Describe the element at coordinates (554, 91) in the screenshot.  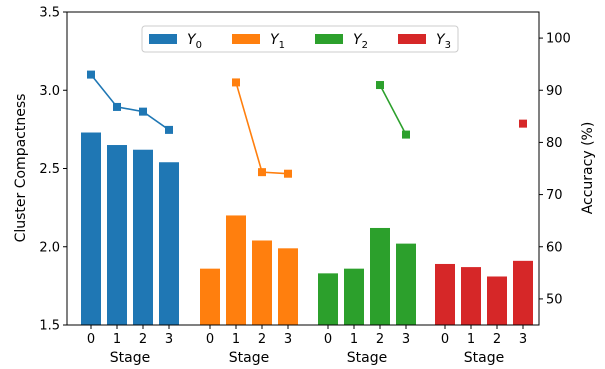
I see `y-tick-label-right: 90` at that location.